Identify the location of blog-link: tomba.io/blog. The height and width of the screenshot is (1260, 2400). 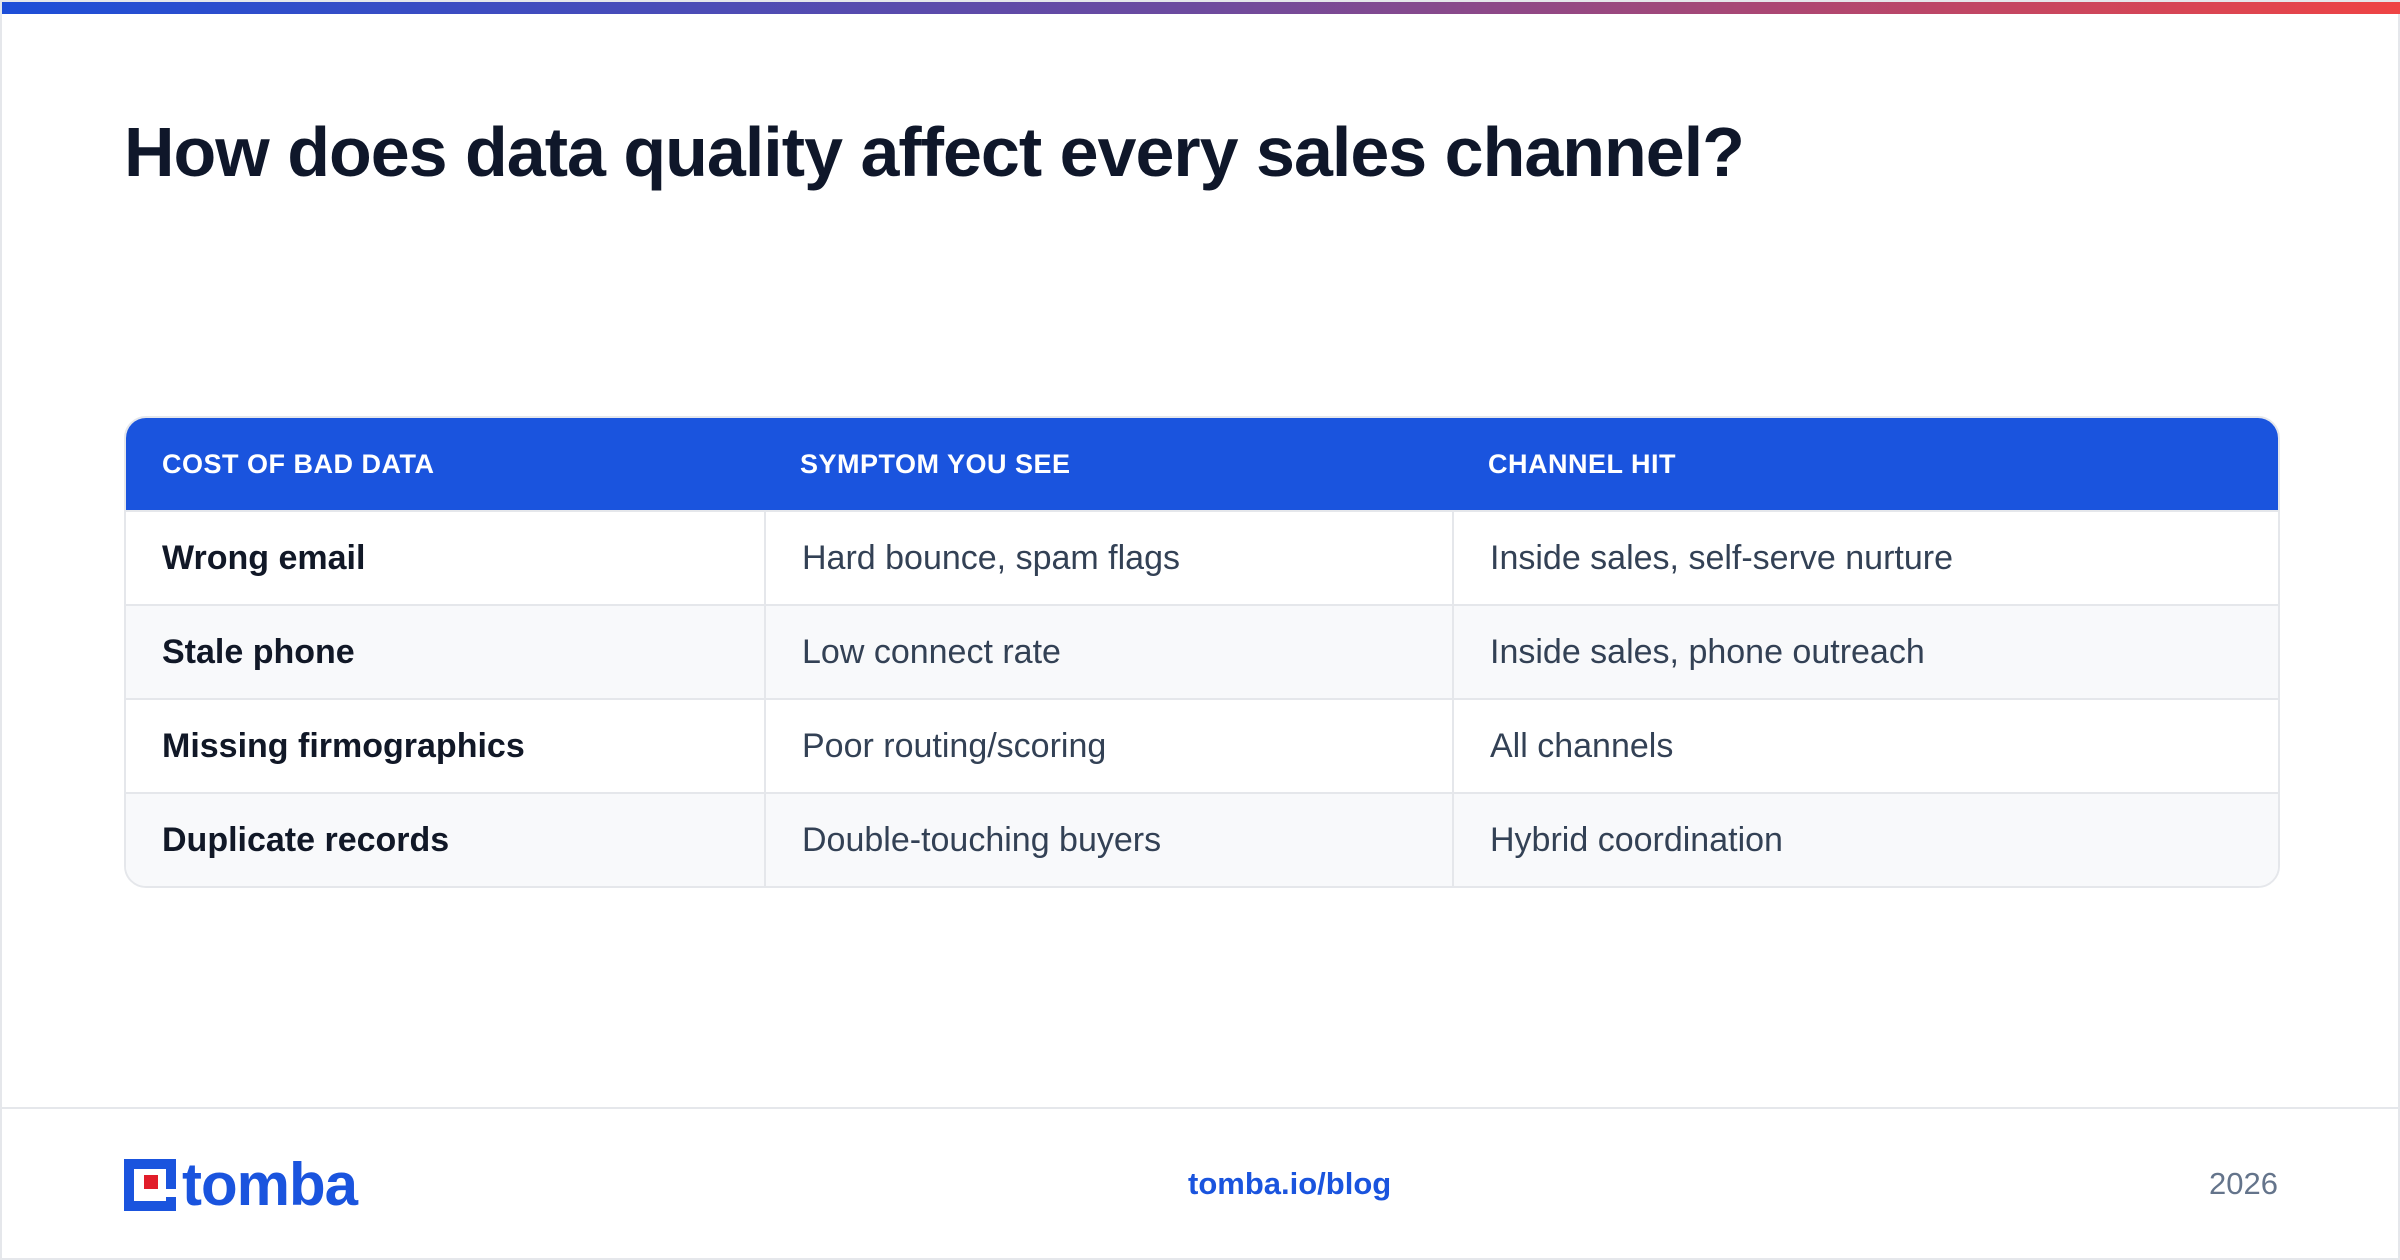
(1290, 1183).